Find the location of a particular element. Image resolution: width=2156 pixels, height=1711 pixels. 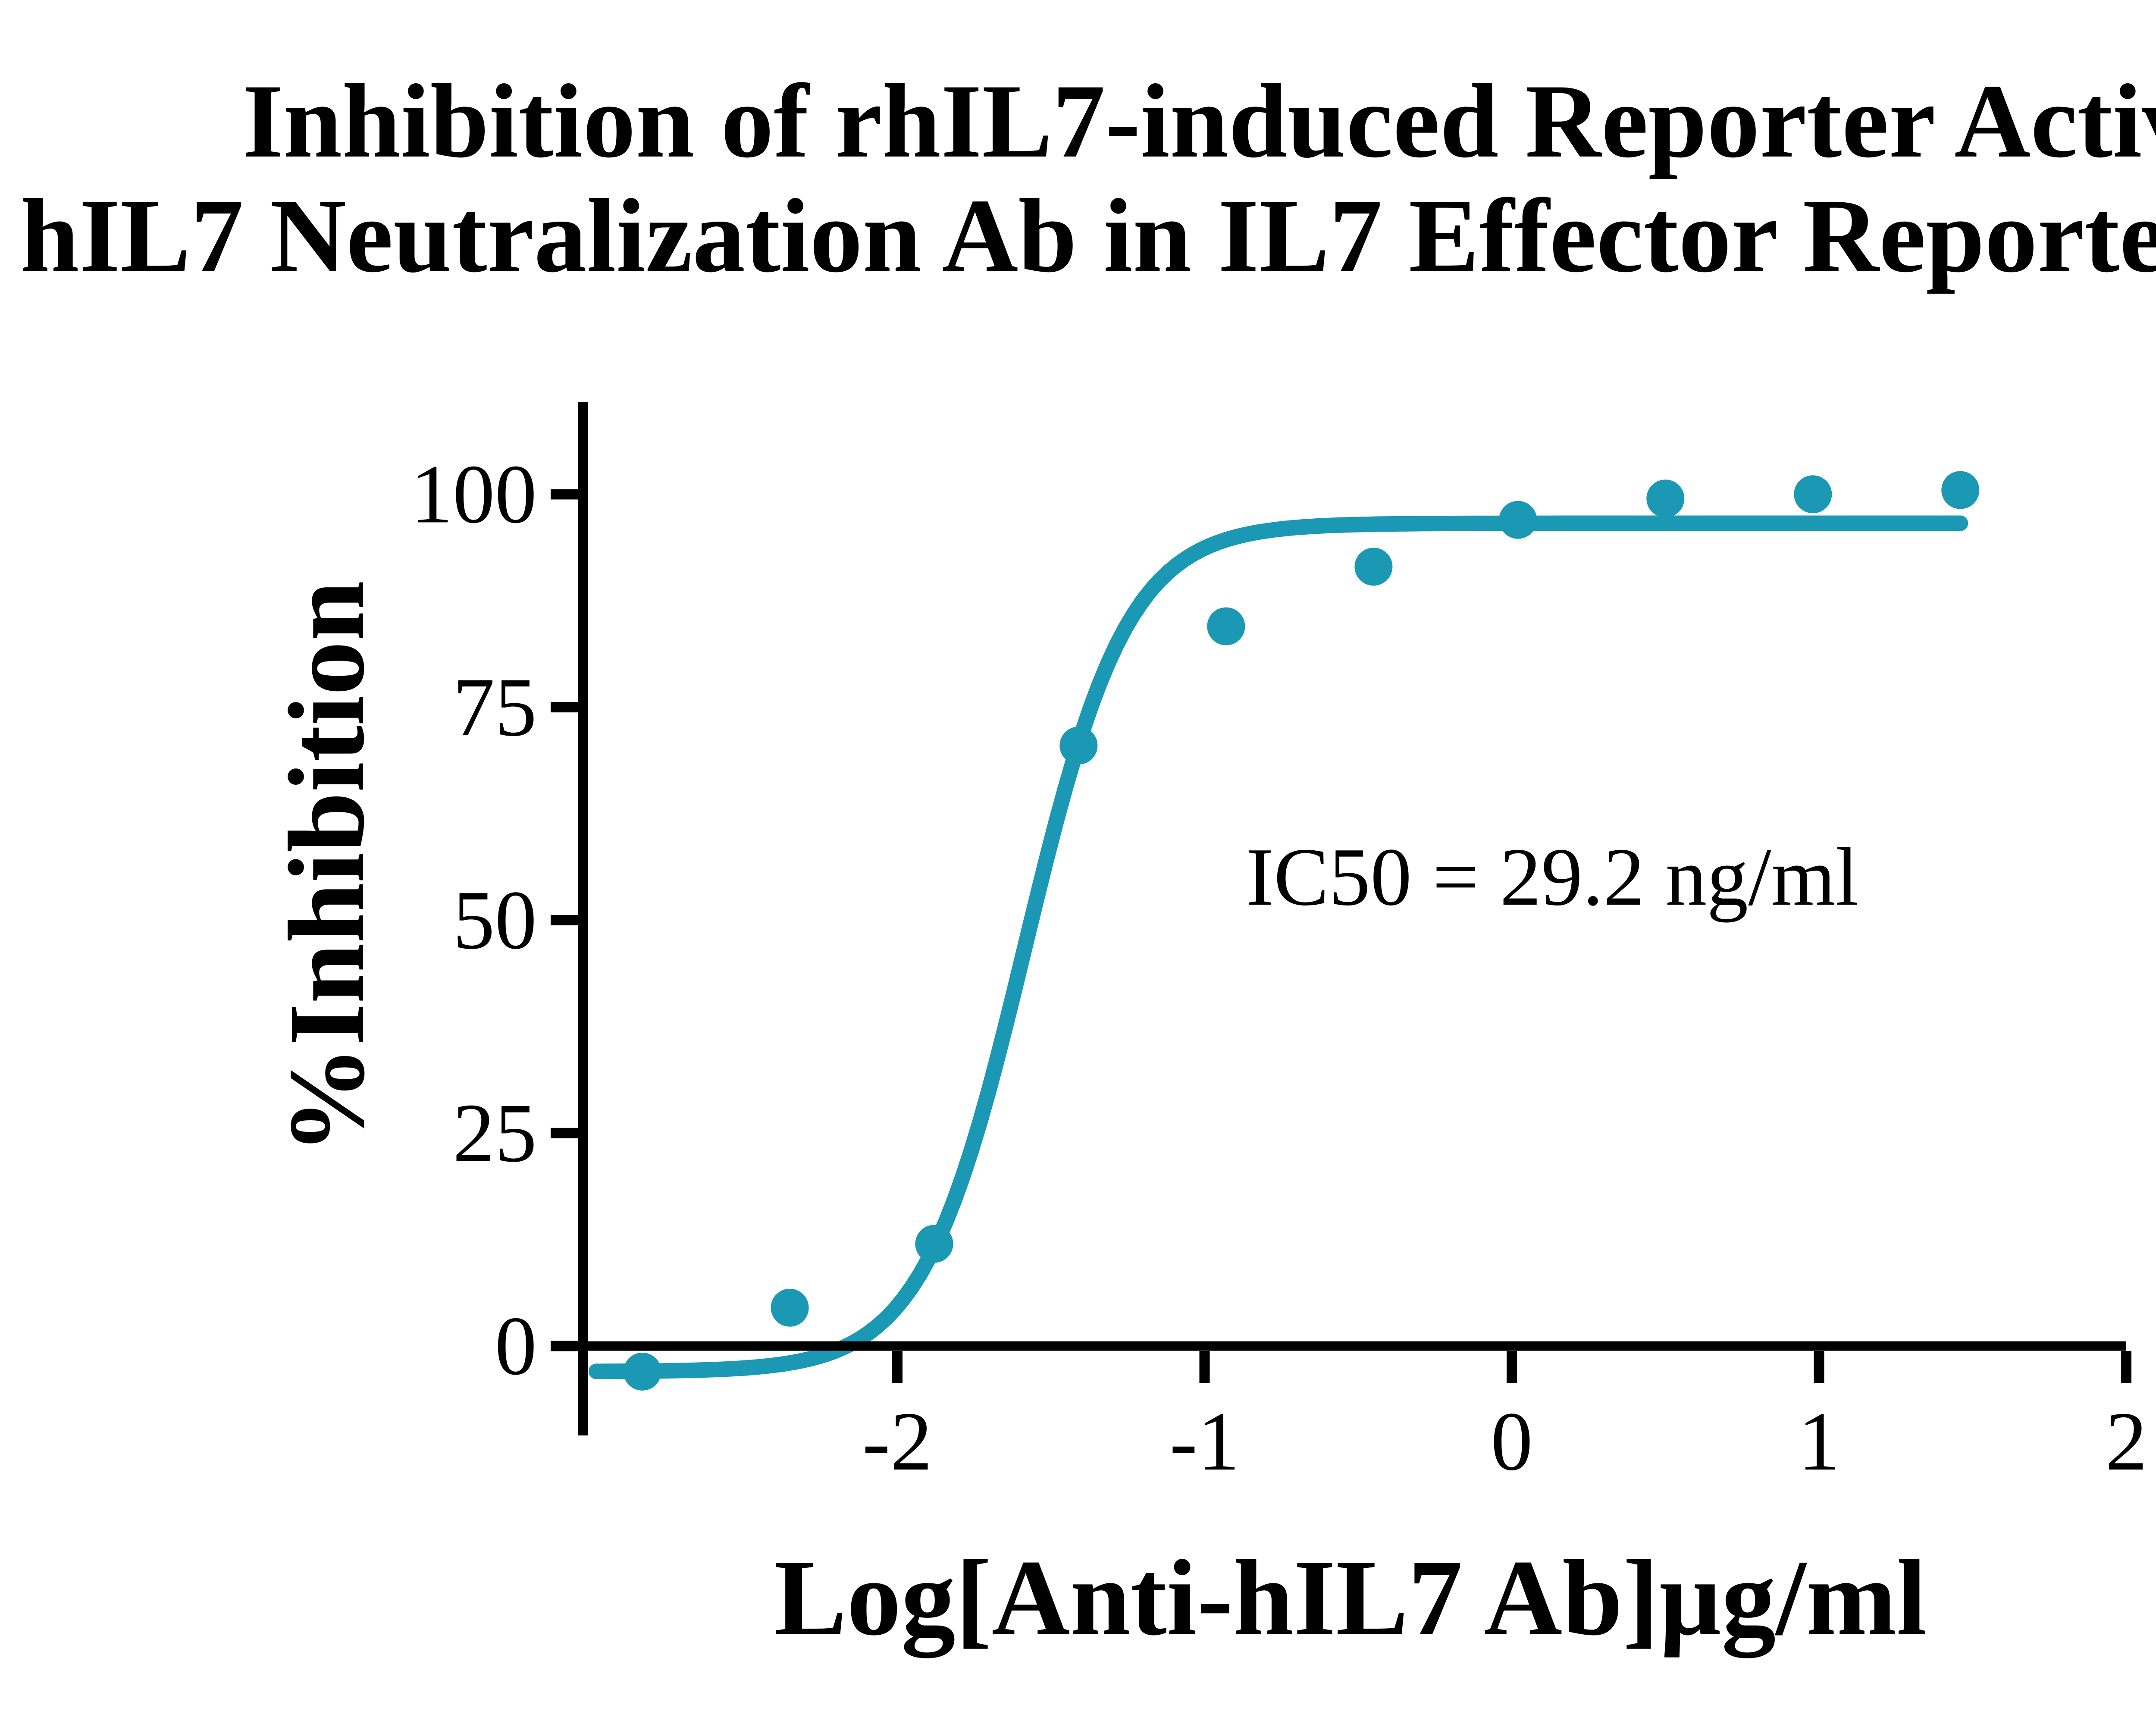

ic50-annotation: IC50 = 29.2 ng/ml is located at coordinates (1552, 877).